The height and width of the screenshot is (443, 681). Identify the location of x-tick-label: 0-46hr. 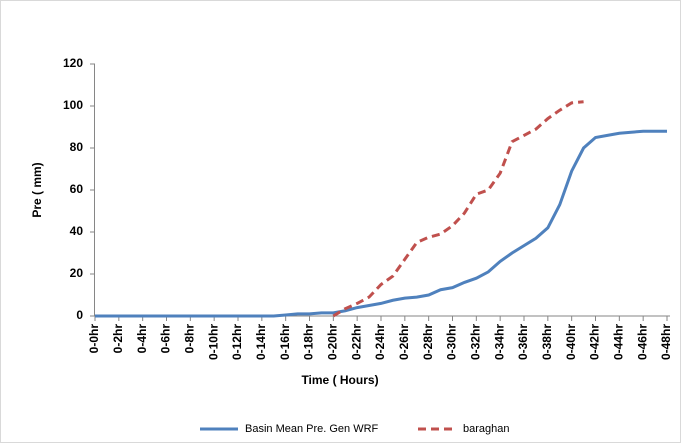
(642, 342).